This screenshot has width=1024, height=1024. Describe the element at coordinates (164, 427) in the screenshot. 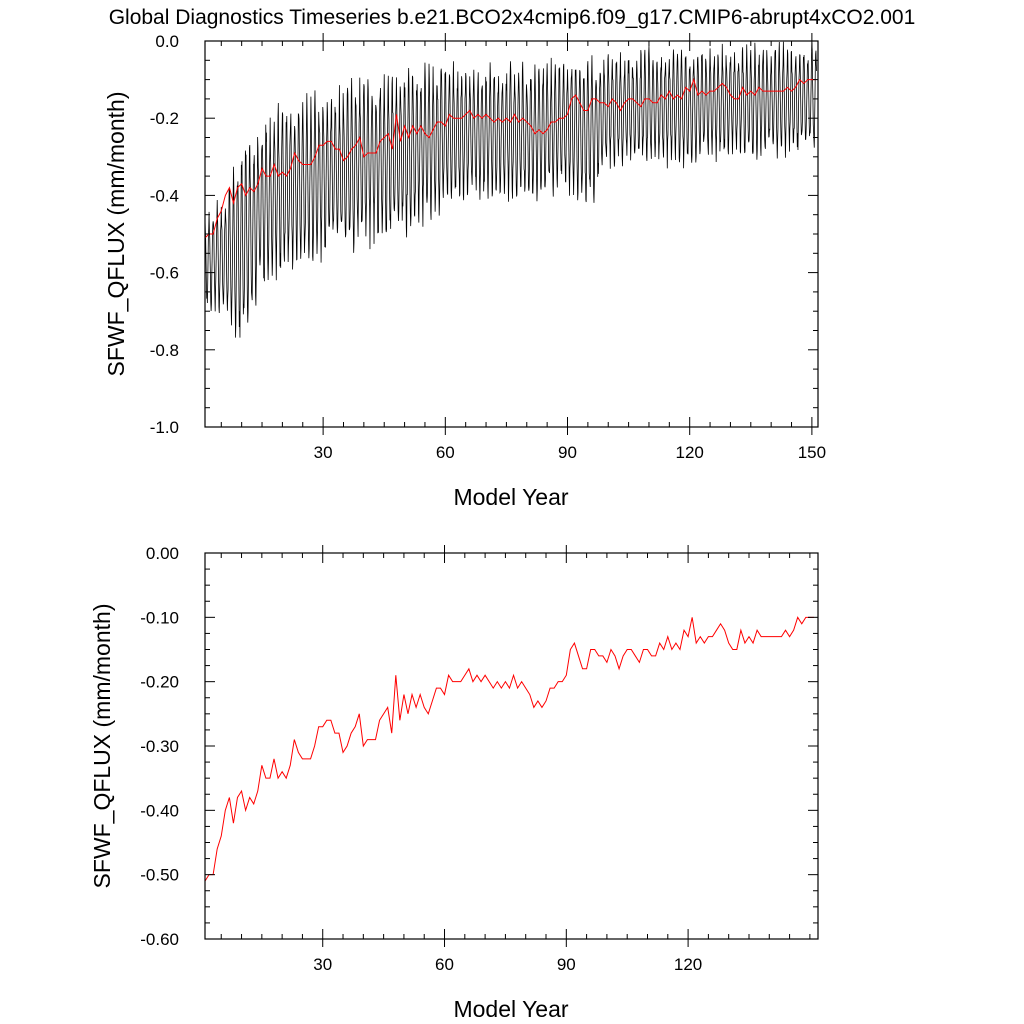

I see `top-y-tick-label: -1.0` at that location.